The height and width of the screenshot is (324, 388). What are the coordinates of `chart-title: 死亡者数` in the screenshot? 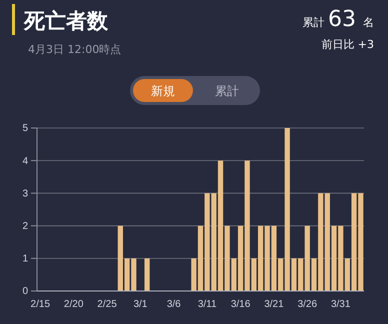 It's located at (66, 21).